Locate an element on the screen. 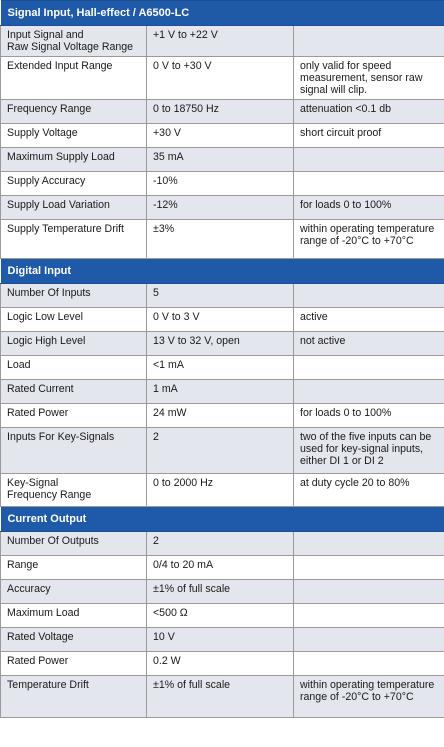 The width and height of the screenshot is (444, 747). parameter-cell: Supply Temperature Drift is located at coordinates (73, 239).